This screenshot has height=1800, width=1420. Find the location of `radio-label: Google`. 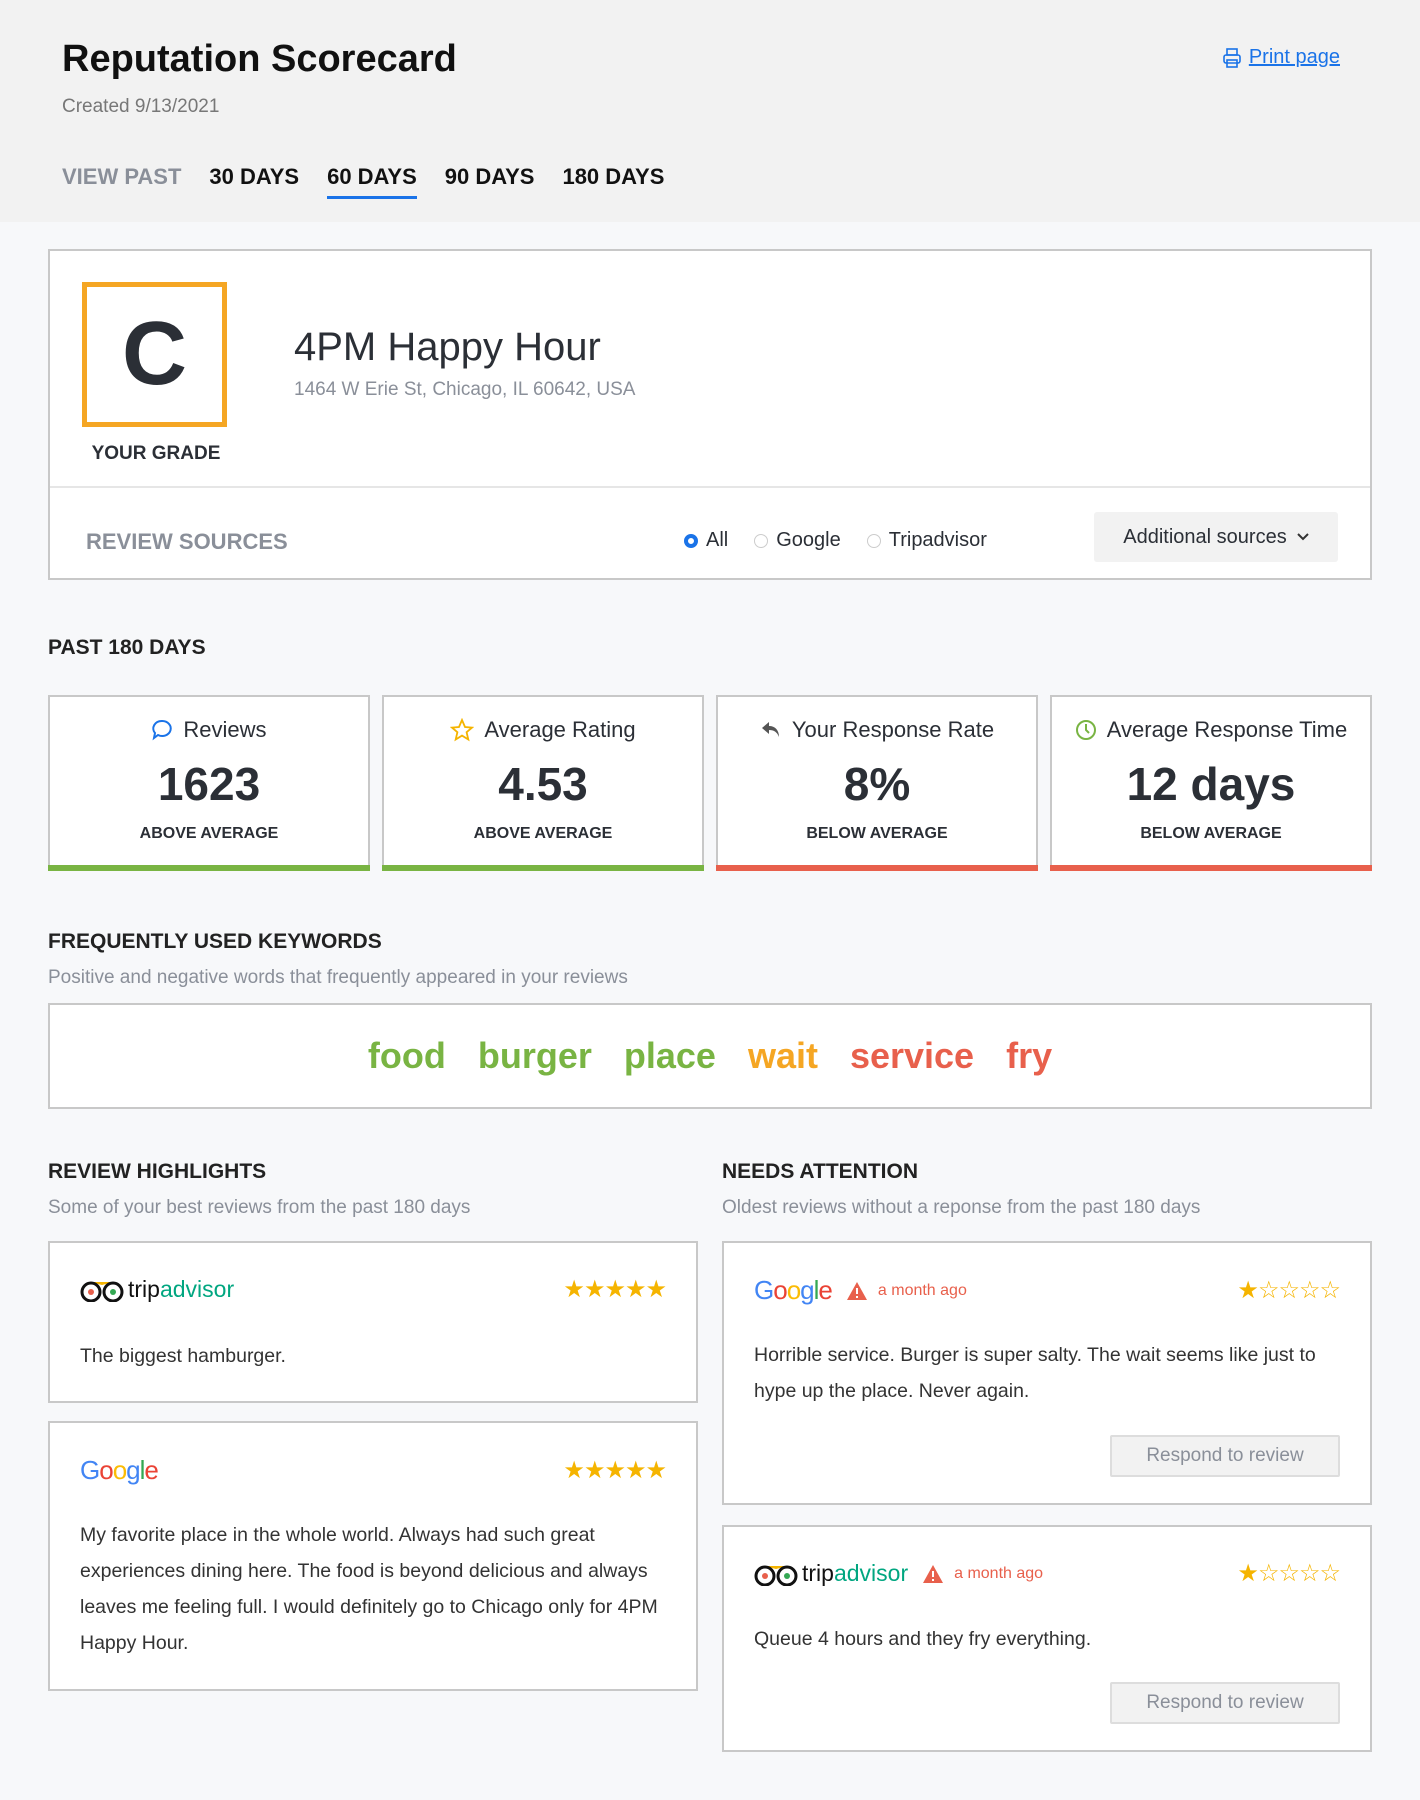

radio-label: Google is located at coordinates (808, 540).